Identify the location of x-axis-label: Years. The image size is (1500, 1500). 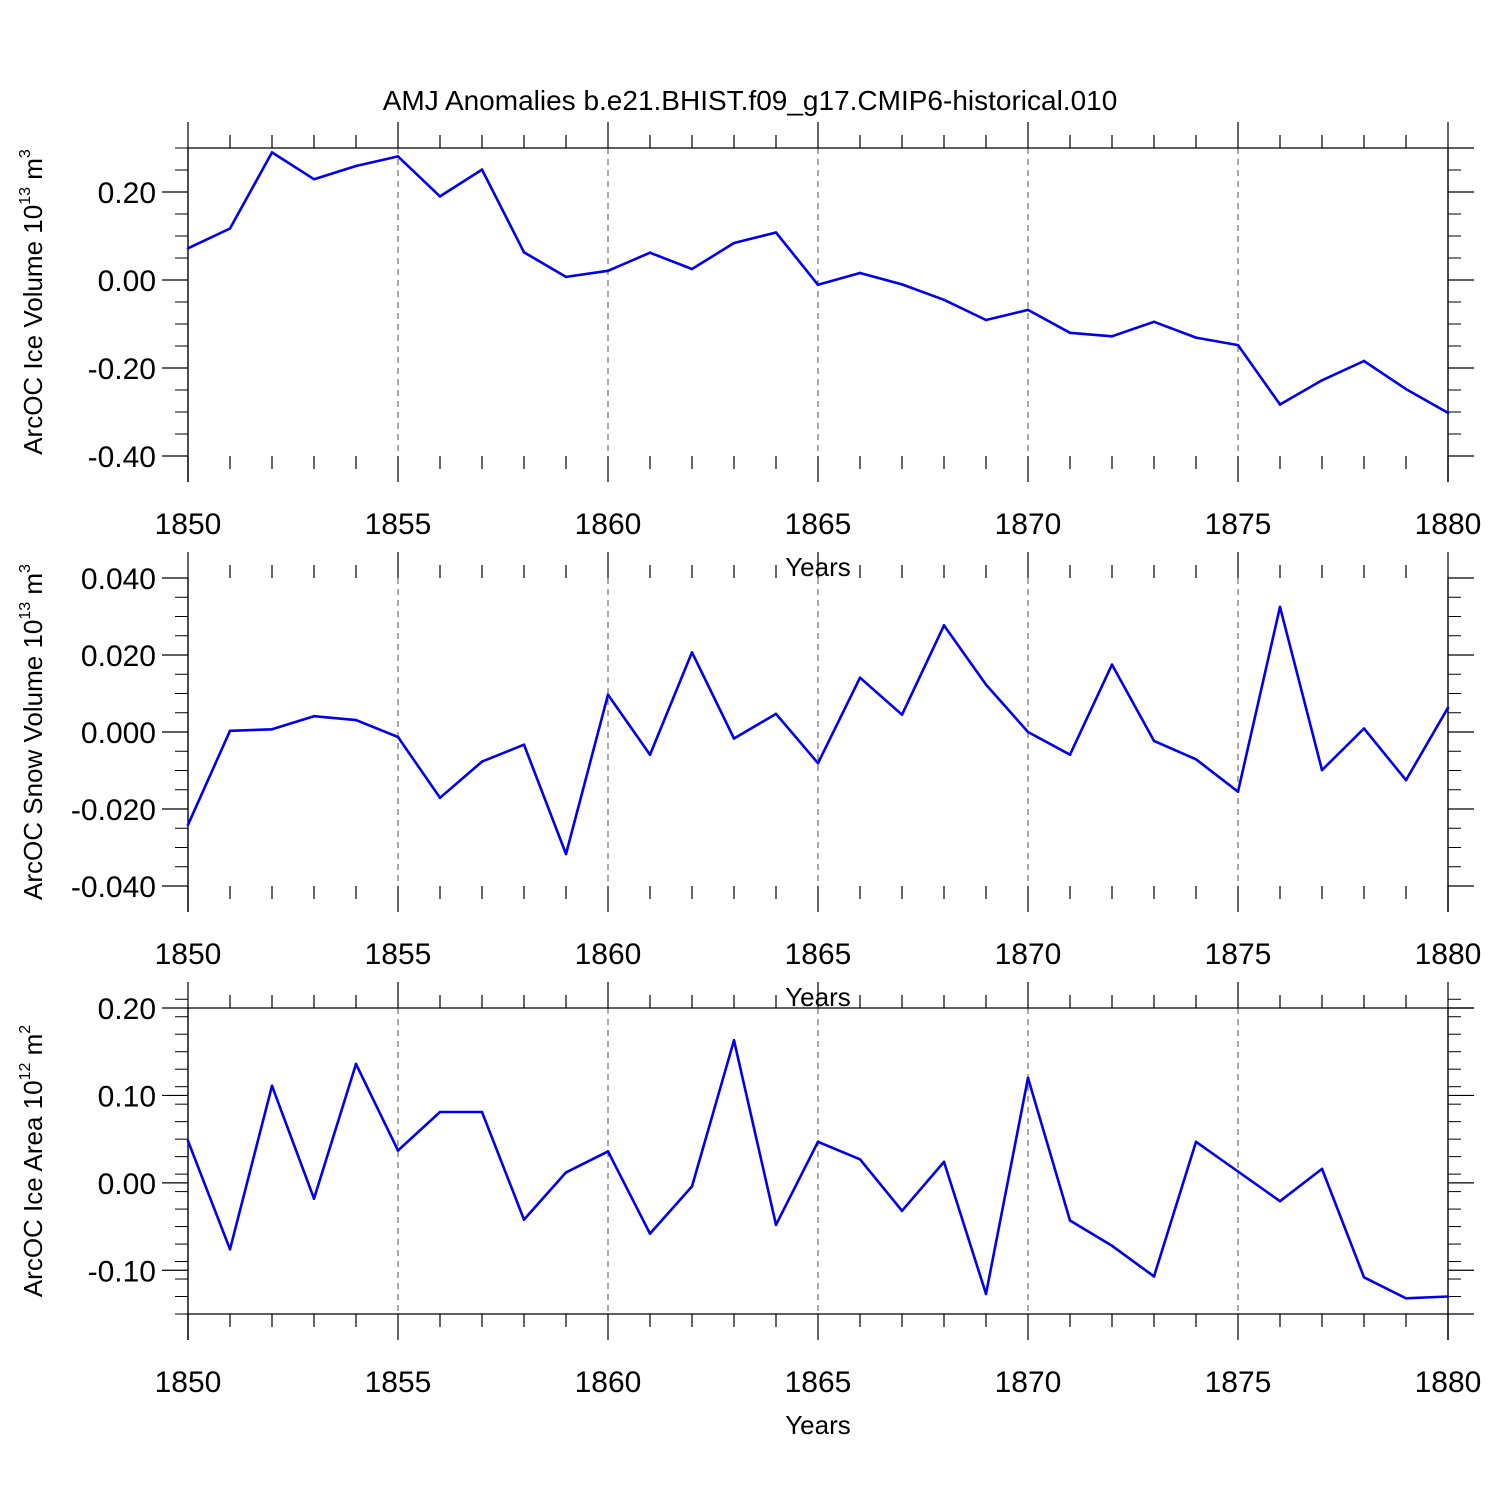
(818, 1425).